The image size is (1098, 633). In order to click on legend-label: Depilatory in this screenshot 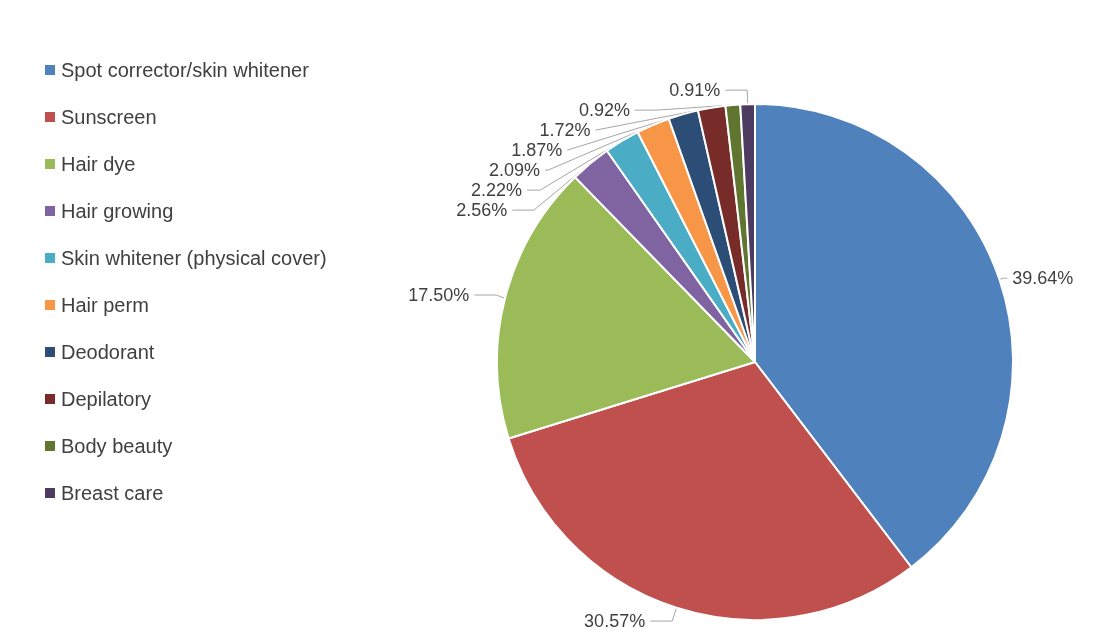, I will do `click(106, 399)`.